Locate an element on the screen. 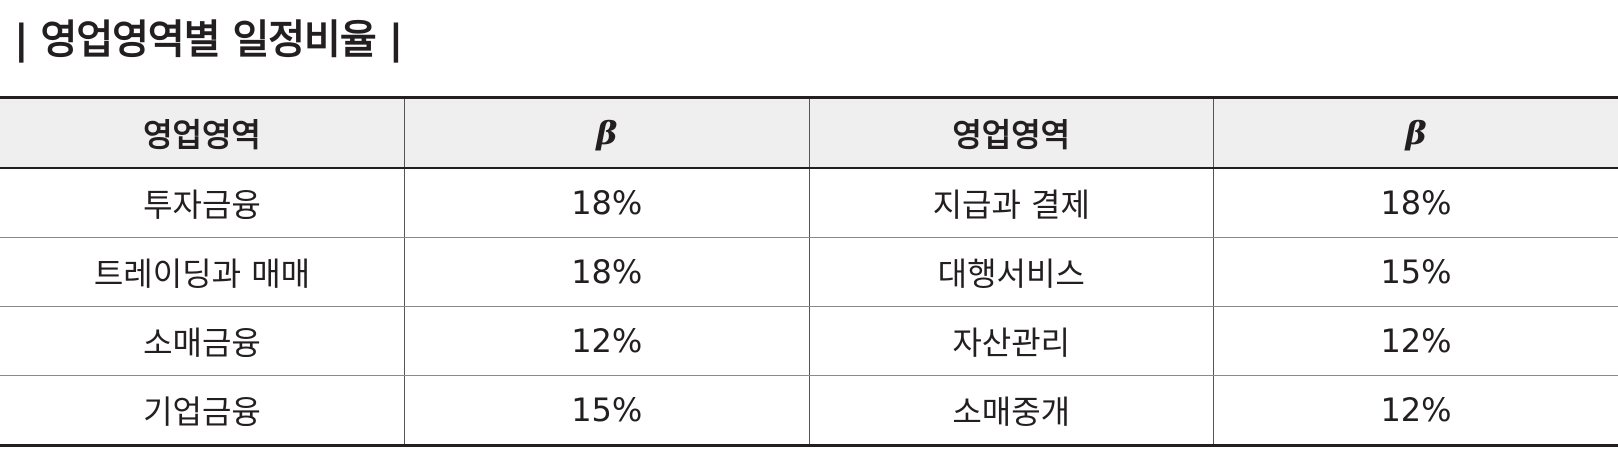 The height and width of the screenshot is (454, 1618). header-beta-right: β is located at coordinates (1415, 133).